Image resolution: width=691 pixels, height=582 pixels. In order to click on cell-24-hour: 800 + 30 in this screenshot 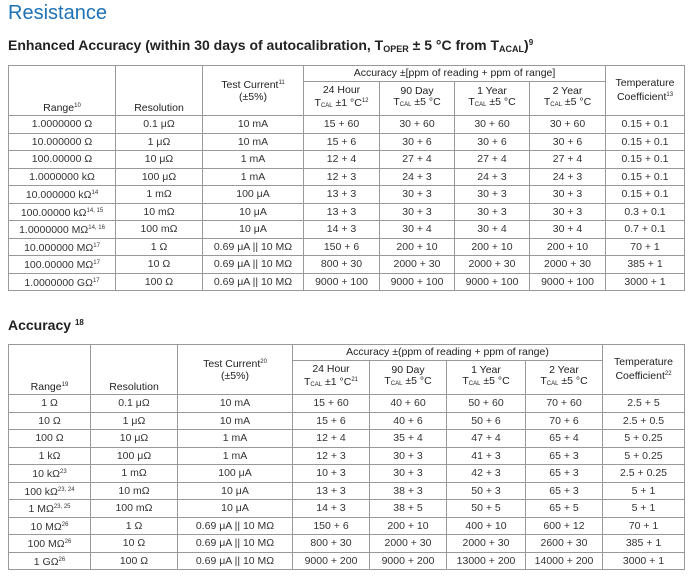, I will do `click(331, 543)`.